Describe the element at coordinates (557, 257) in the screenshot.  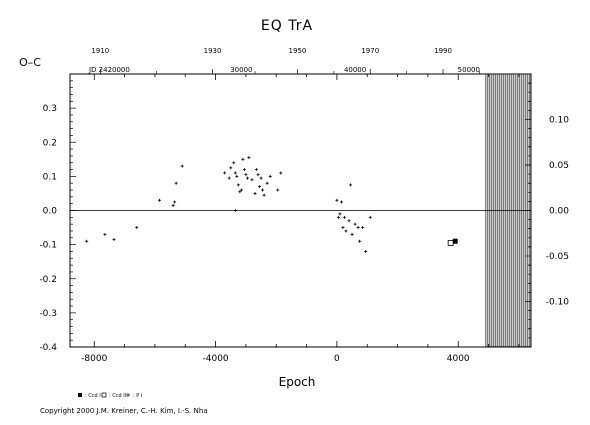
I see `right-tick-label: -0.05` at that location.